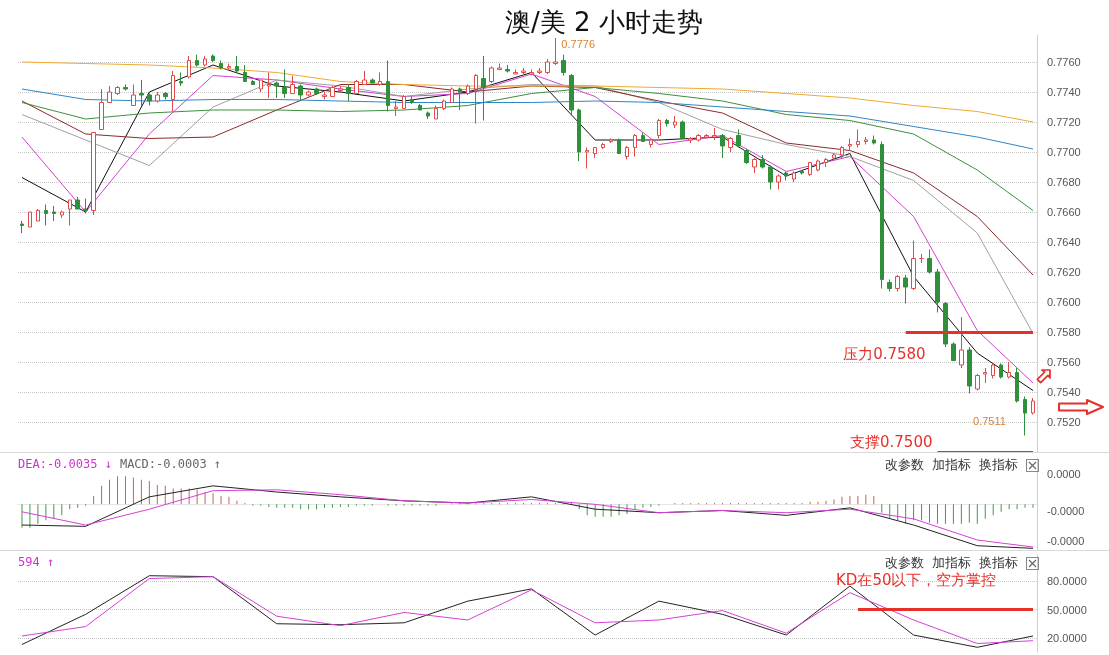 The height and width of the screenshot is (655, 1109). Describe the element at coordinates (1067, 581) in the screenshot. I see `y-tick-label: 80.0000` at that location.